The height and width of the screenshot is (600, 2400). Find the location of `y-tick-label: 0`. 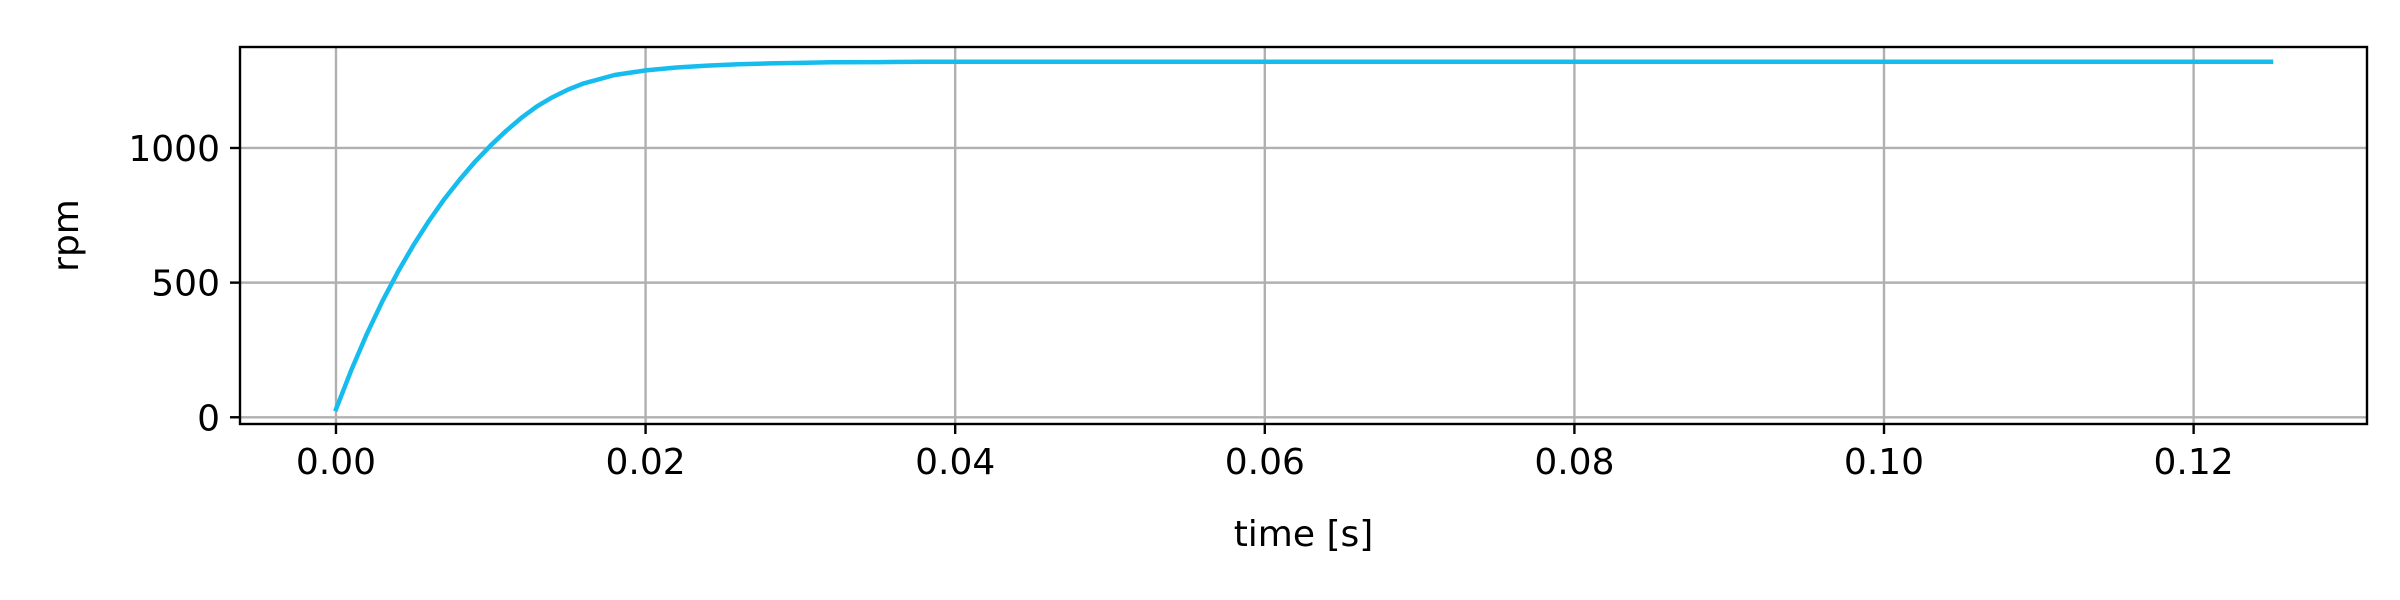

y-tick-label: 0 is located at coordinates (208, 418).